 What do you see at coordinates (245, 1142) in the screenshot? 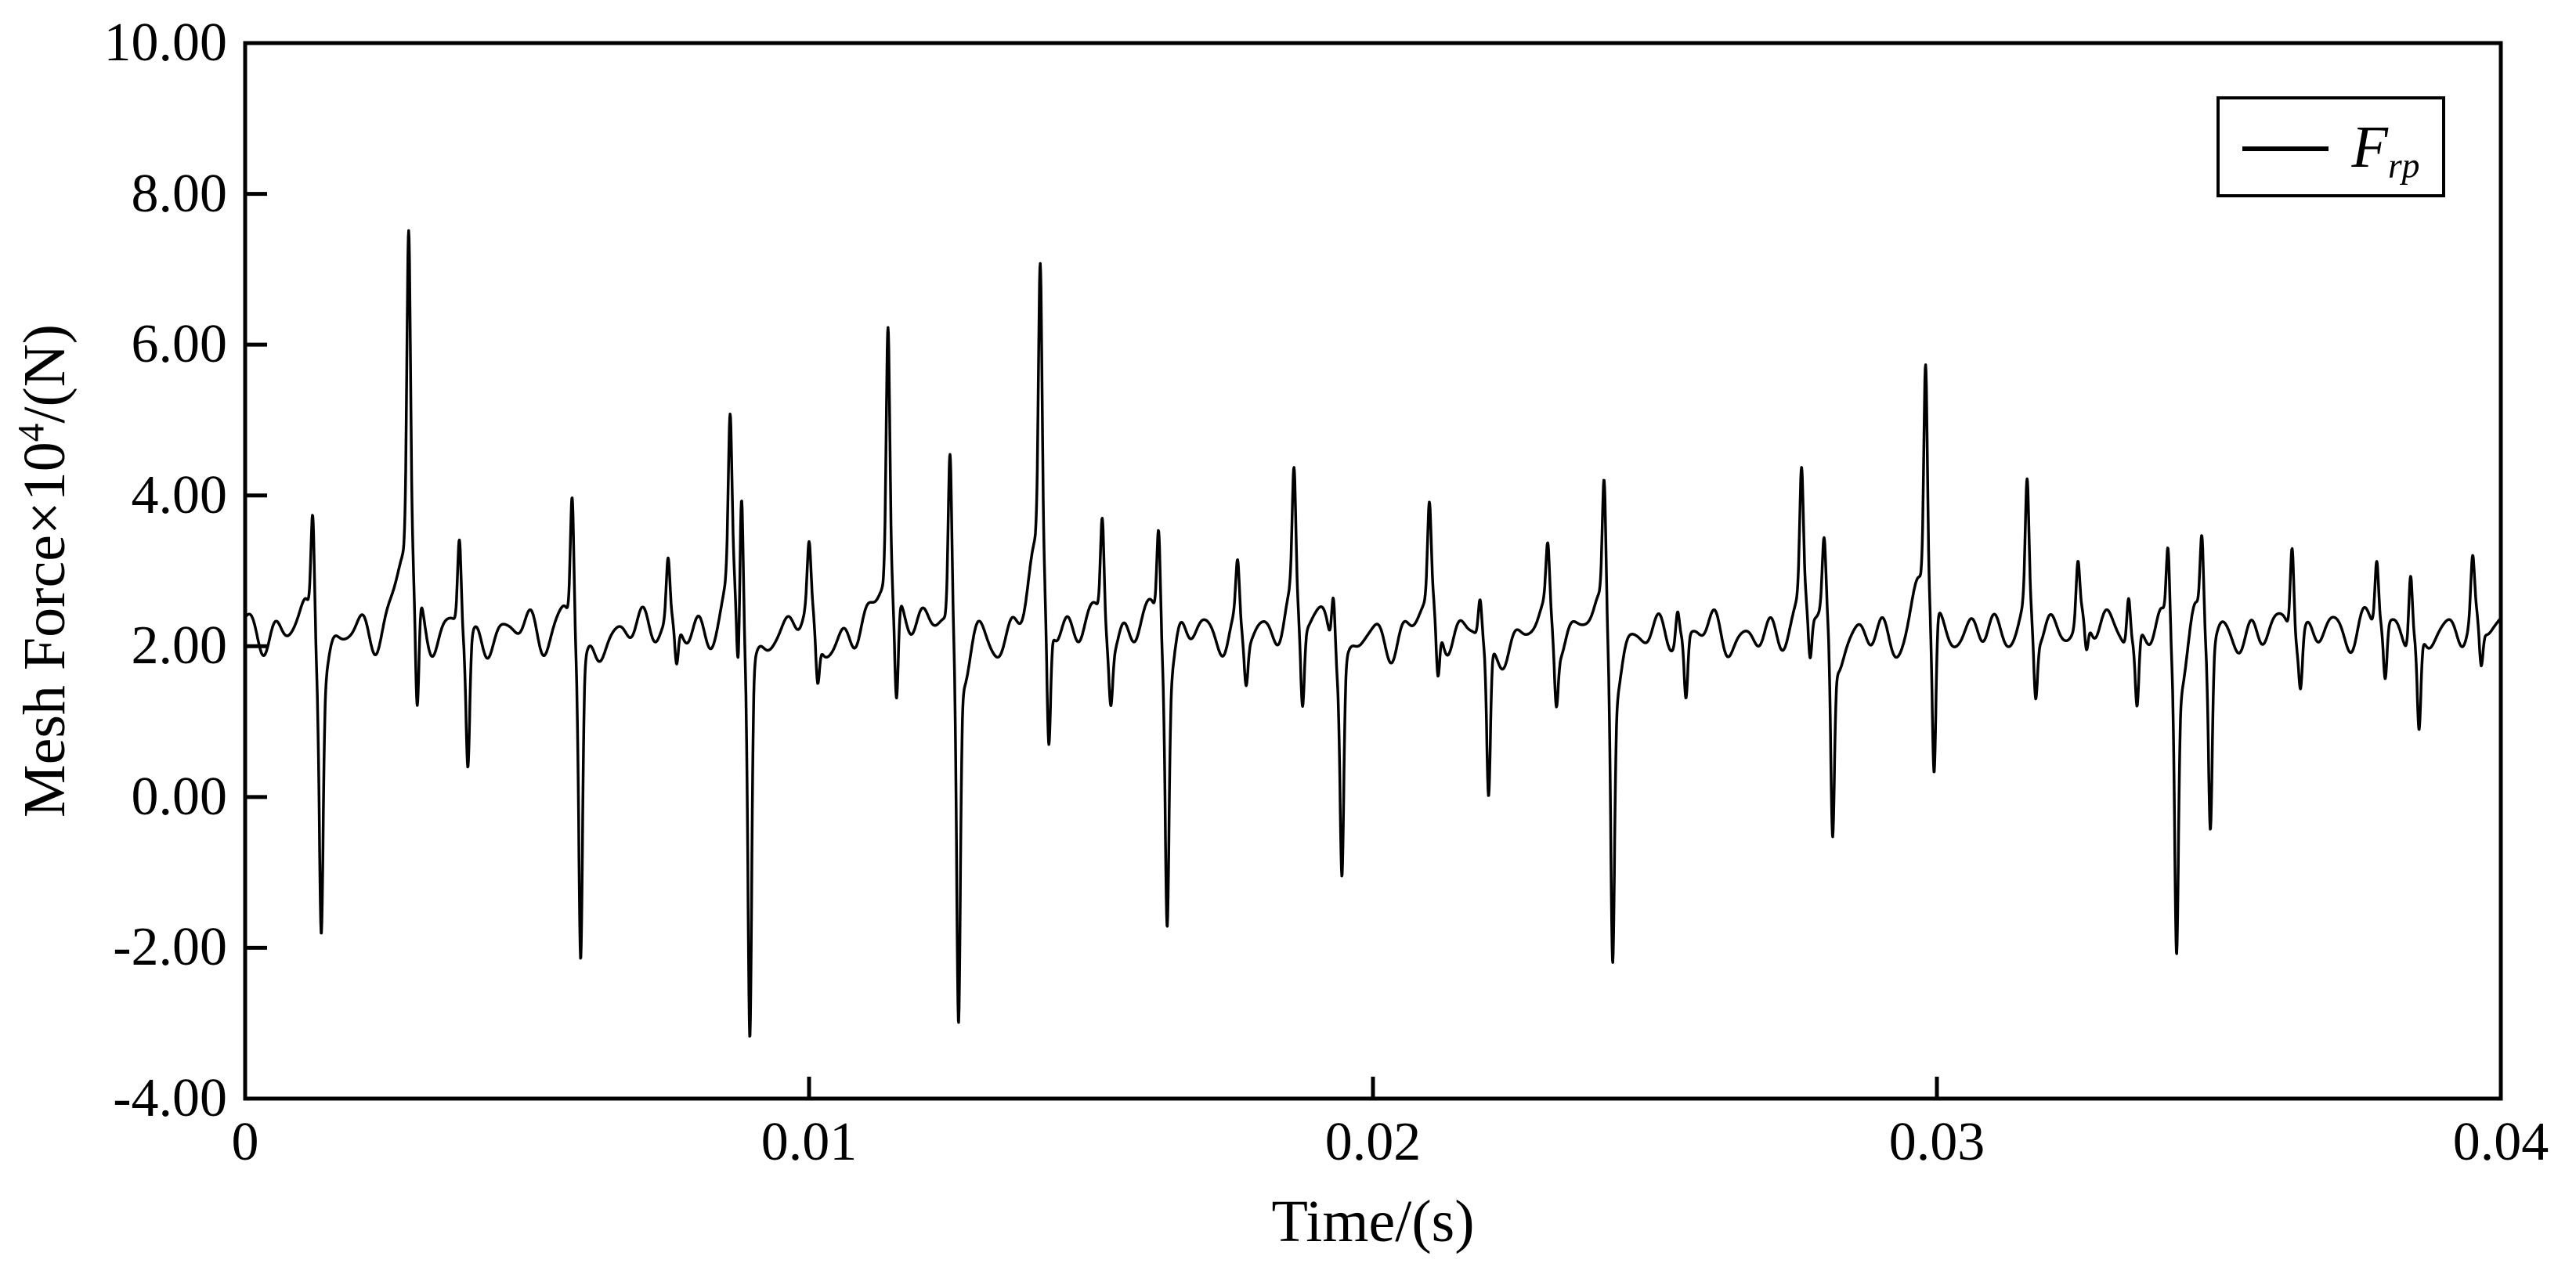
I see `x-tick-label: 0` at bounding box center [245, 1142].